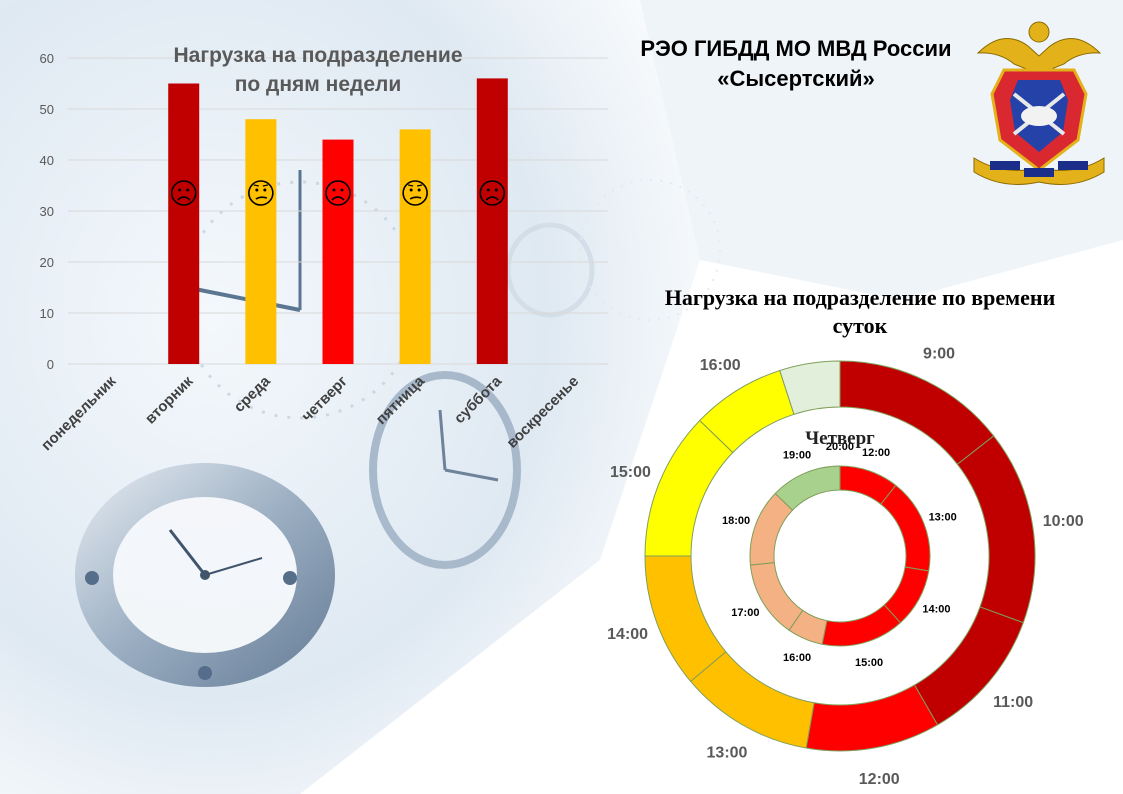 The height and width of the screenshot is (794, 1123). Describe the element at coordinates (797, 456) in the screenshot. I see `inner-ring-label: 19:00` at that location.